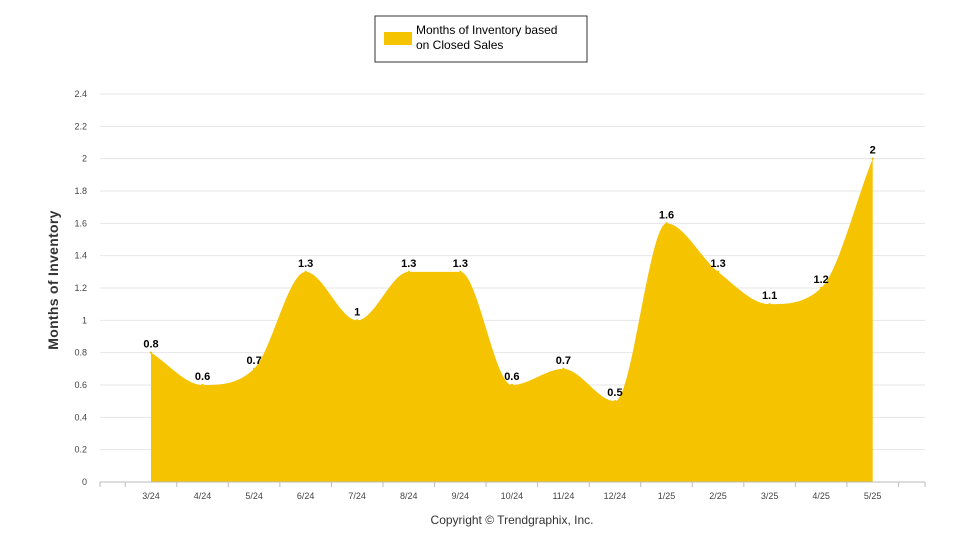  I want to click on y-tick-label: 0.2, so click(80, 450).